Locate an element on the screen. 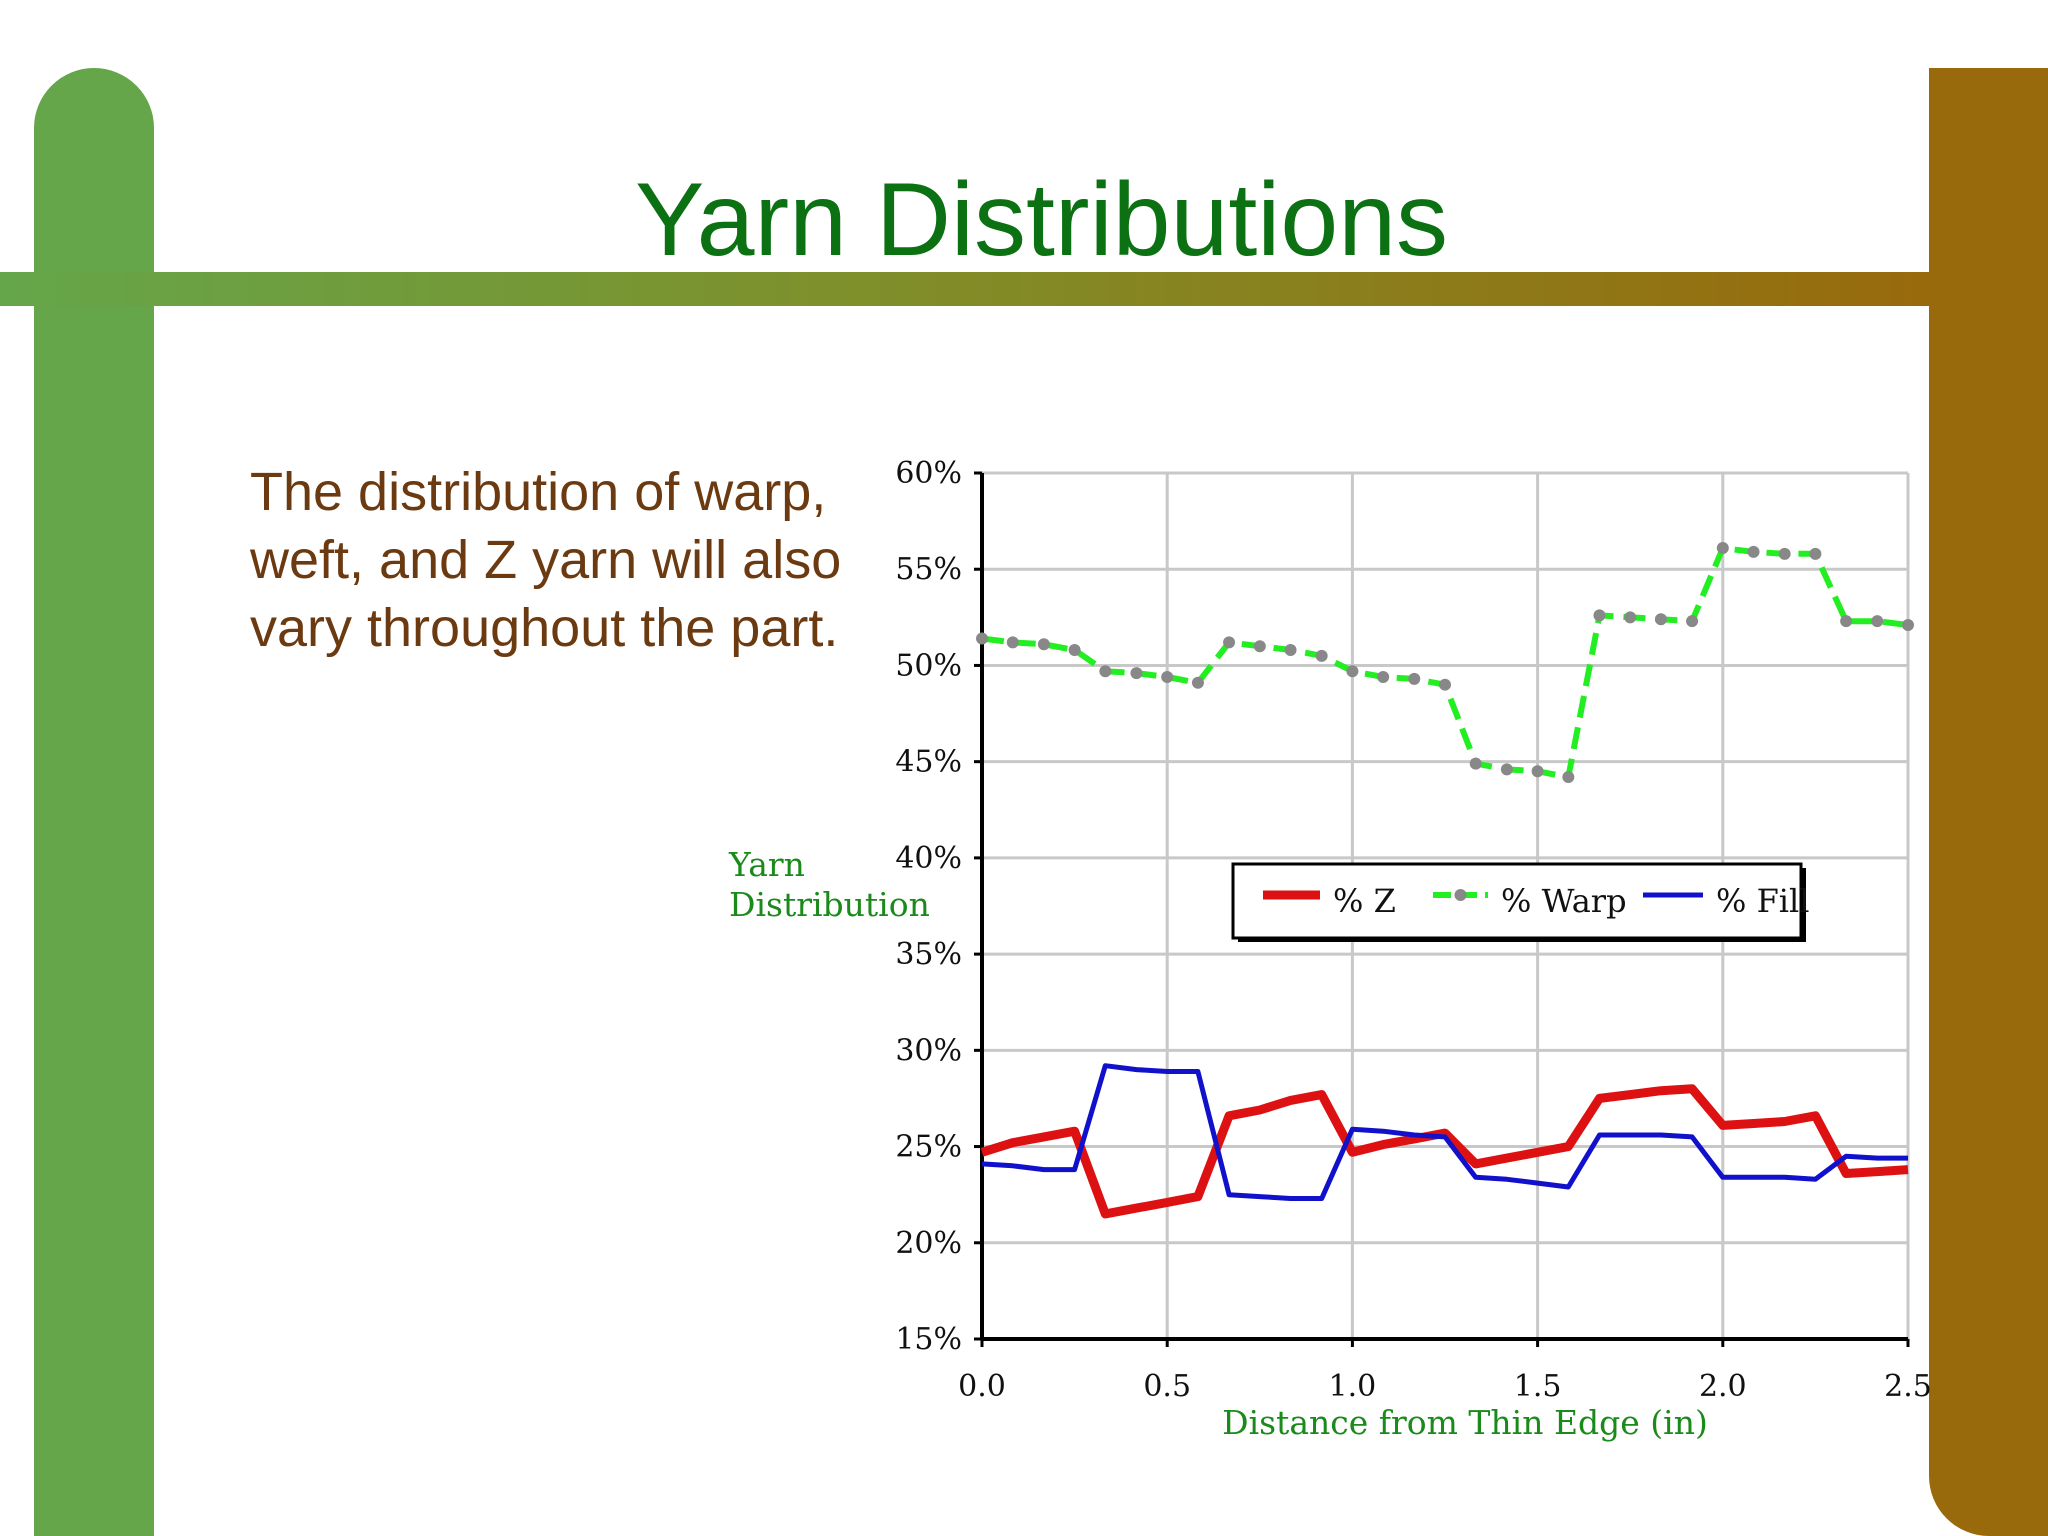 This screenshot has height=1536, width=2048. legend-label-warp: % Warp is located at coordinates (1564, 901).